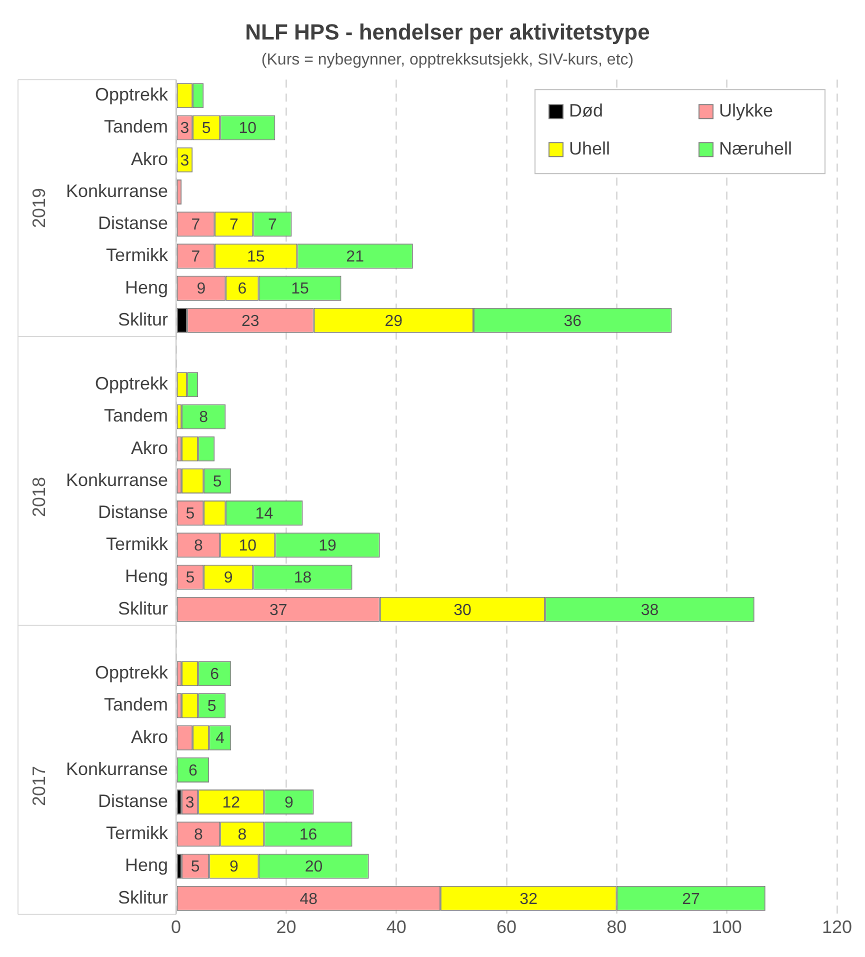 The image size is (865, 957). I want to click on data-label: 12, so click(231, 803).